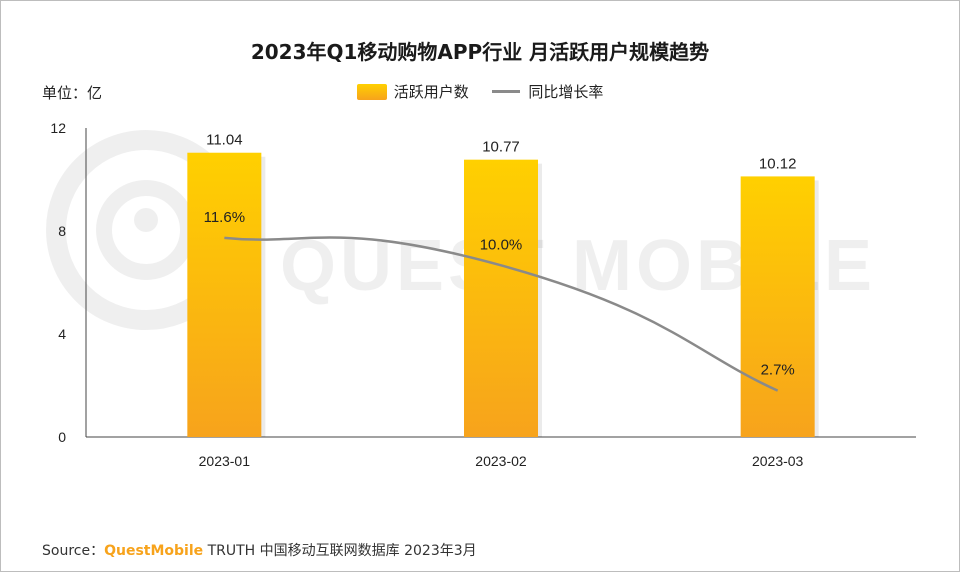  What do you see at coordinates (372, 92) in the screenshot?
I see `legend-bar-swatch` at bounding box center [372, 92].